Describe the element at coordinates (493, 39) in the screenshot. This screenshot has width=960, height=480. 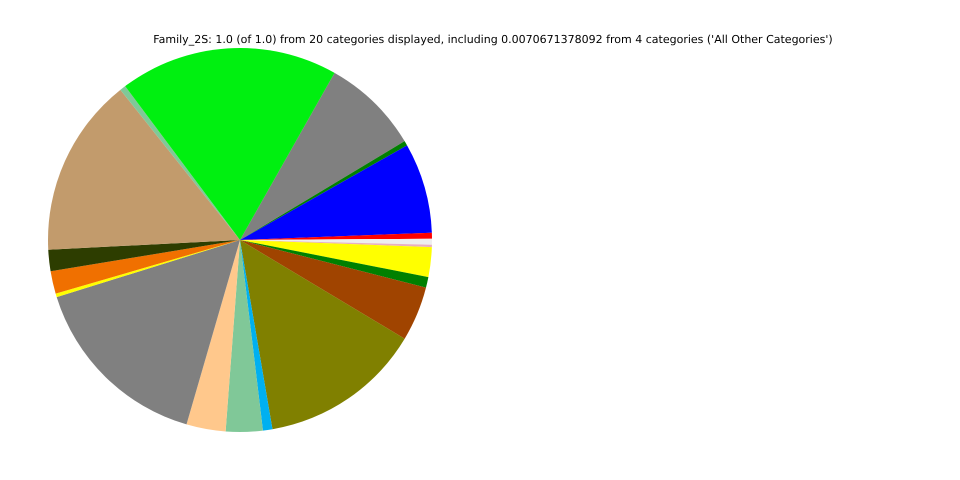
I see `text: Family_2S: 1.0 (of 1.0) from 20 categories displayed, including 0.0070671378092 from 4 categories ('All Other Categories')` at that location.